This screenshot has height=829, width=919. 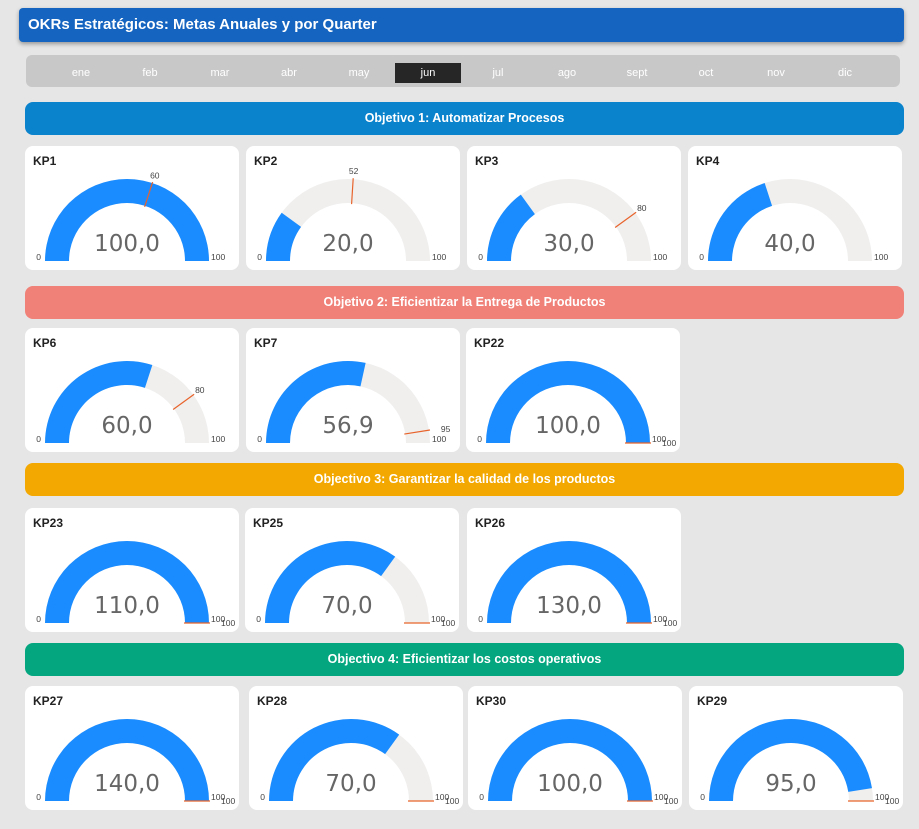 What do you see at coordinates (347, 426) in the screenshot?
I see `gauge-value: 56,9` at bounding box center [347, 426].